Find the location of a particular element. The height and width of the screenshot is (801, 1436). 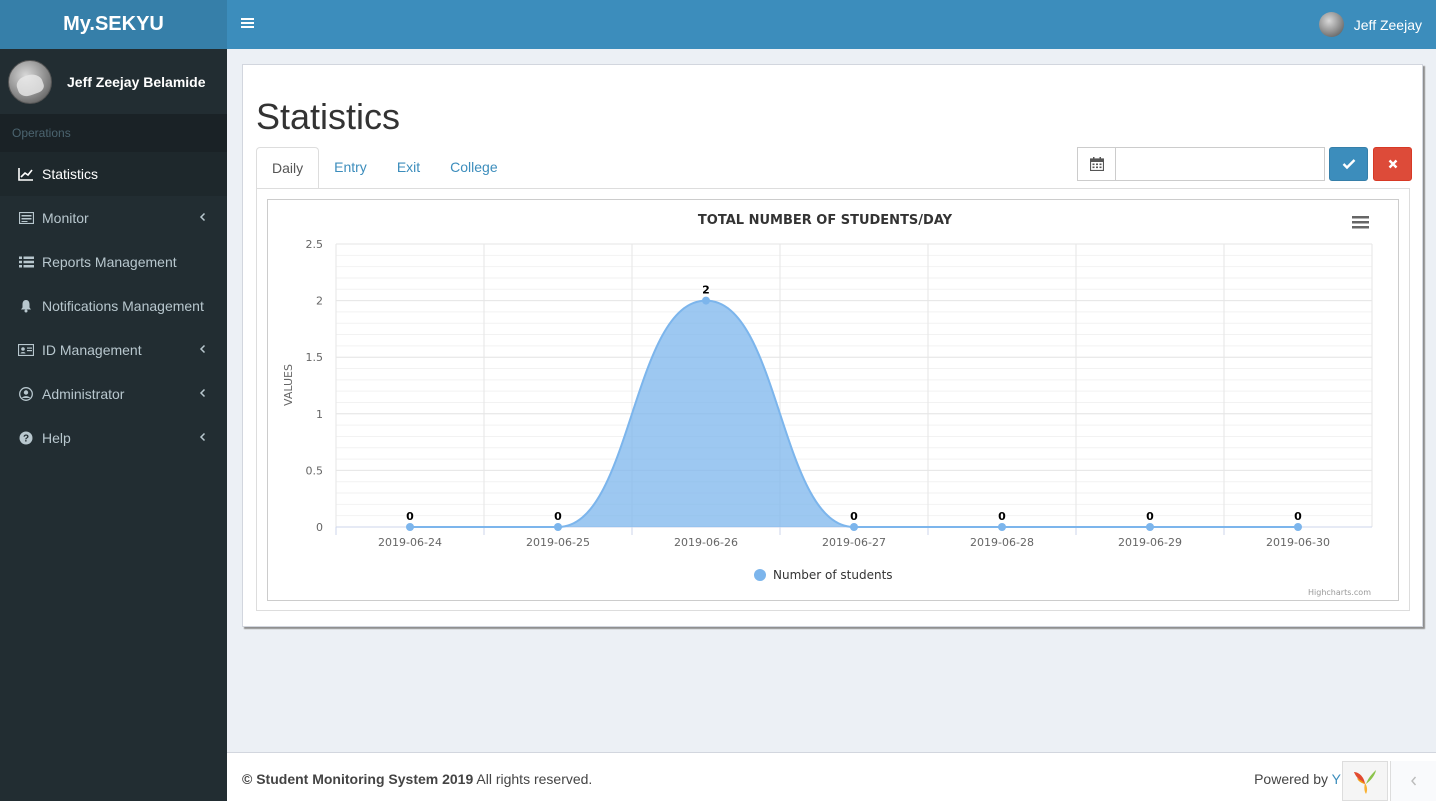

bell-icon is located at coordinates (26, 306).